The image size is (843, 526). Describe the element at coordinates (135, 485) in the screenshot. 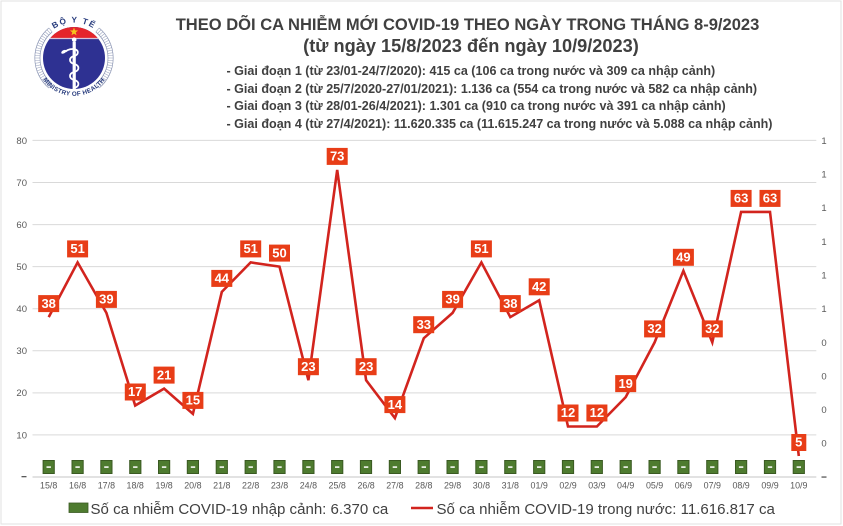

I see `svg-text: 18/8` at that location.